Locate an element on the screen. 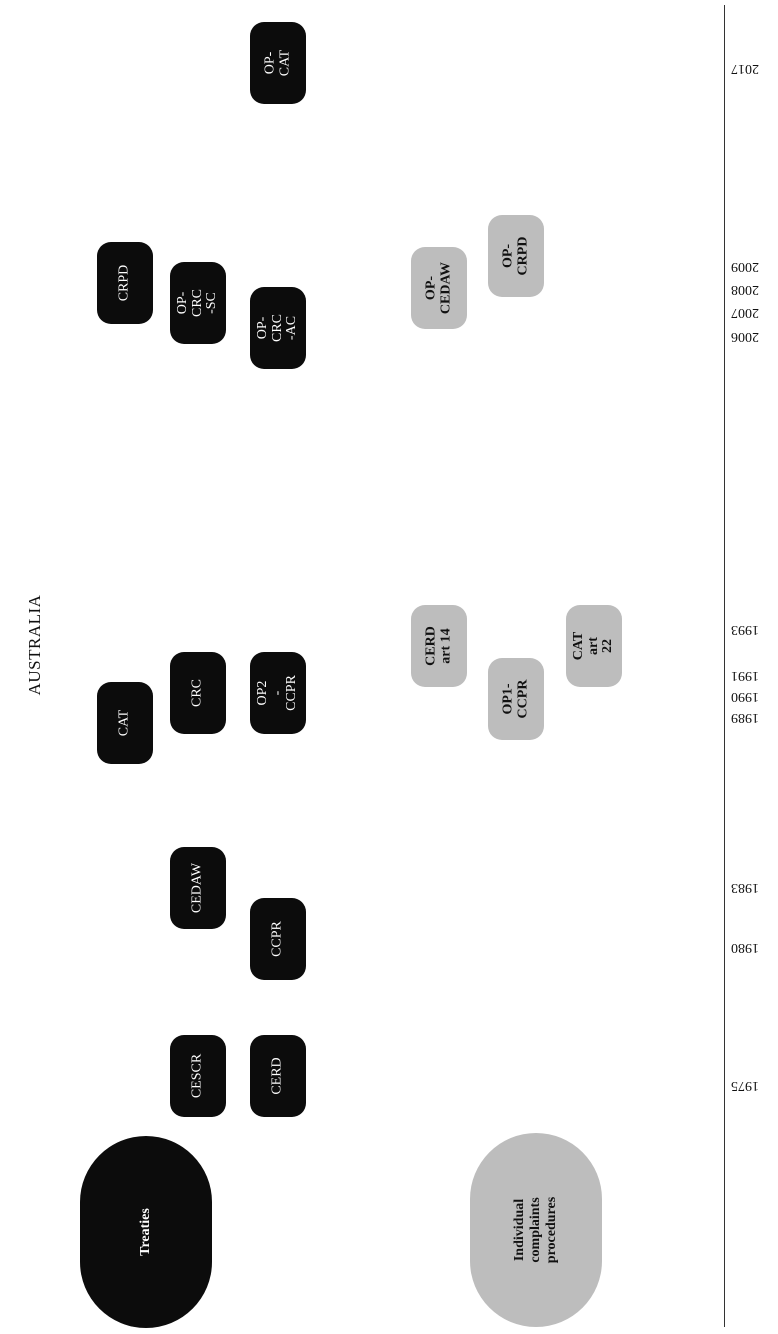 The height and width of the screenshot is (1334, 778). complaint-label: CERD art 14 is located at coordinates (438, 646).